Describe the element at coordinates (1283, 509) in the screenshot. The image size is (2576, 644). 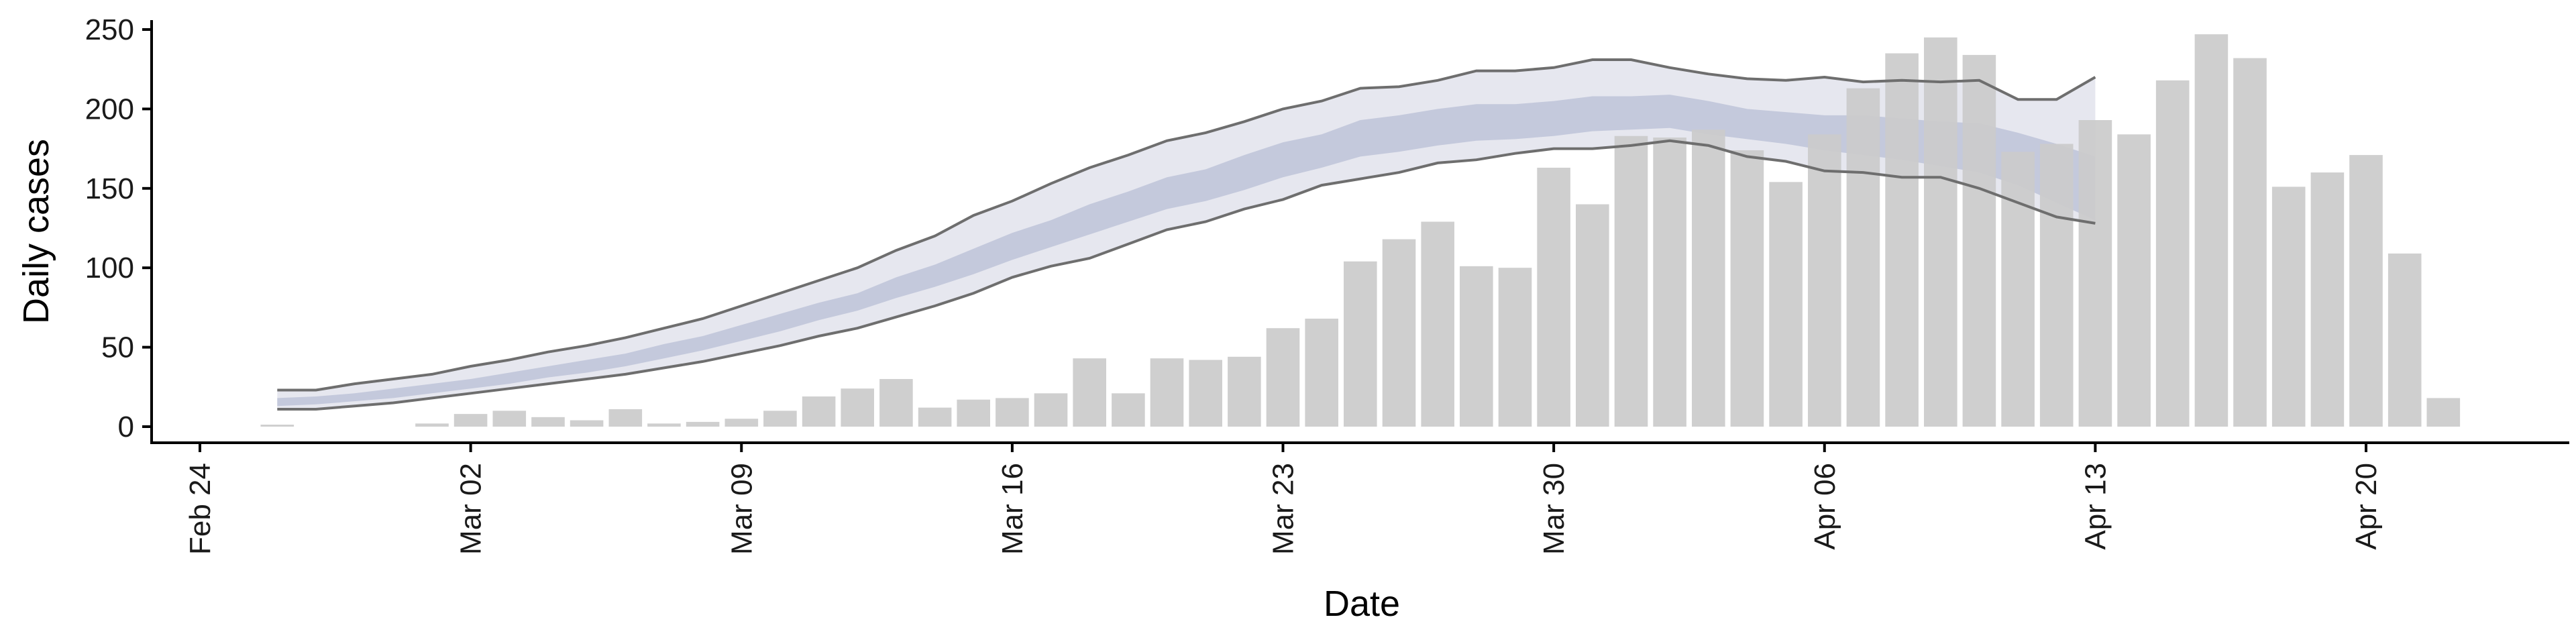
I see `x-tick-label-2020-03-23: Mar 23` at that location.